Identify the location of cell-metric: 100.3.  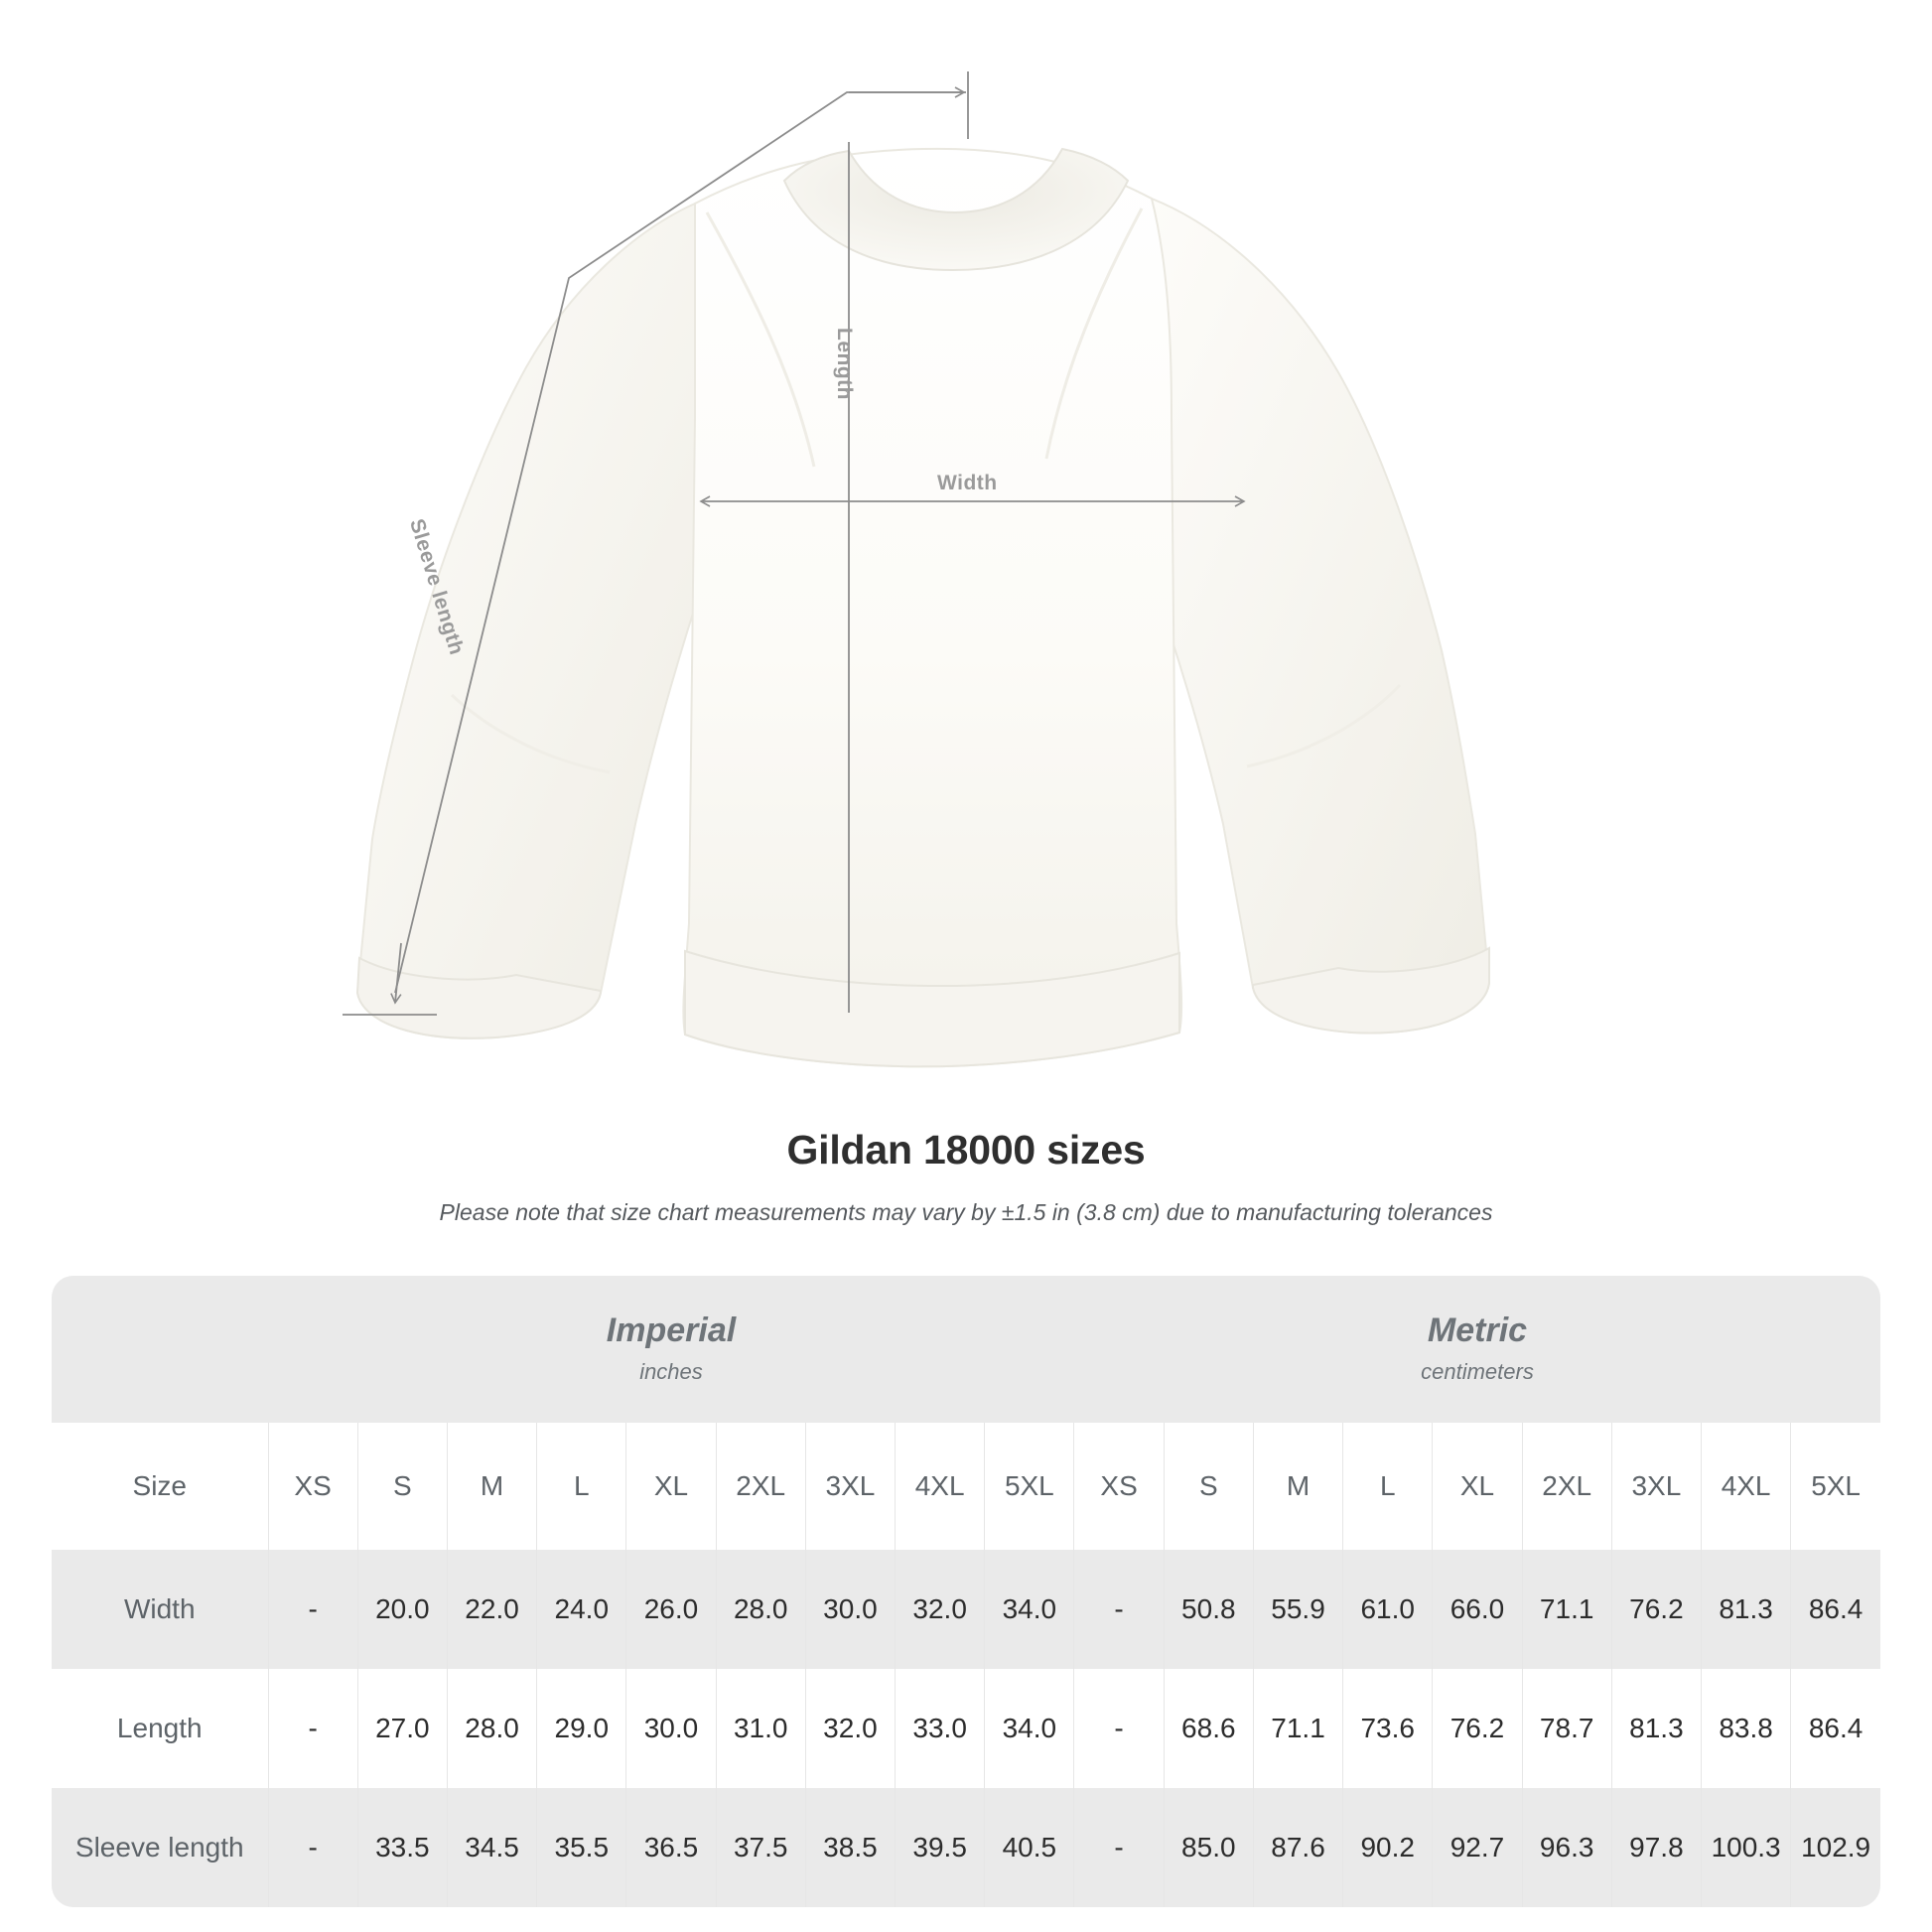
(1746, 1847).